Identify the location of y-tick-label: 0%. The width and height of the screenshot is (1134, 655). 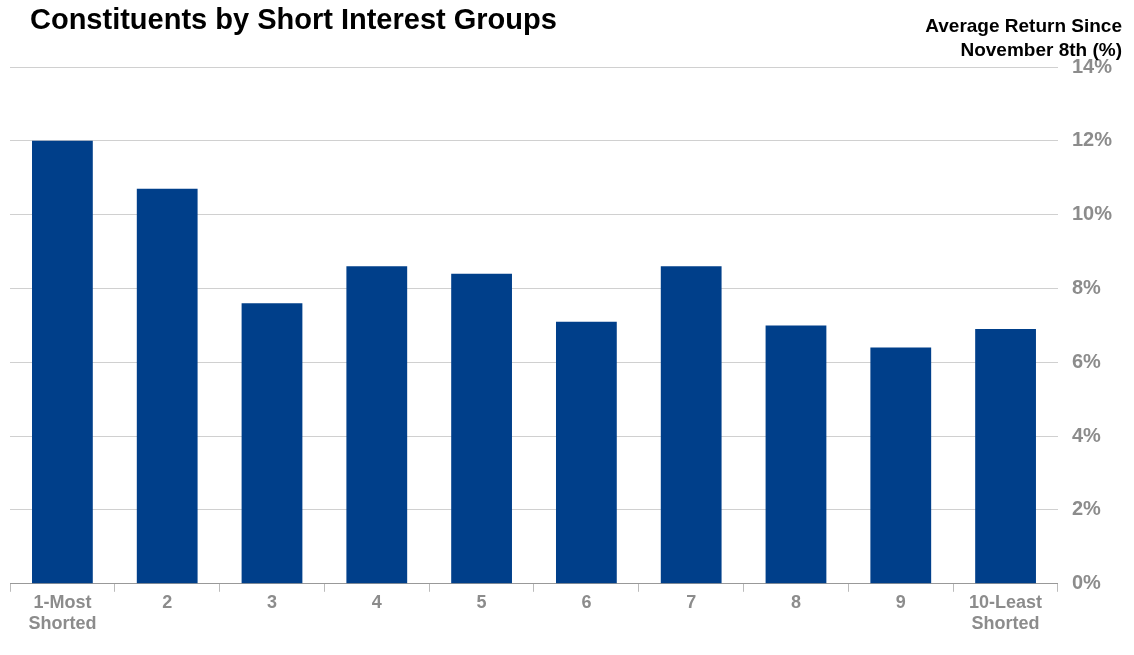
(1086, 582).